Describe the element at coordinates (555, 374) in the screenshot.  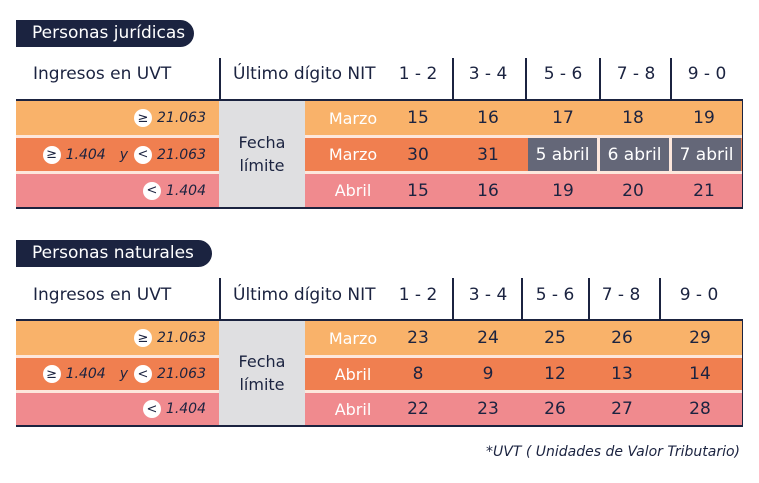
I see `date-cell: 12` at that location.